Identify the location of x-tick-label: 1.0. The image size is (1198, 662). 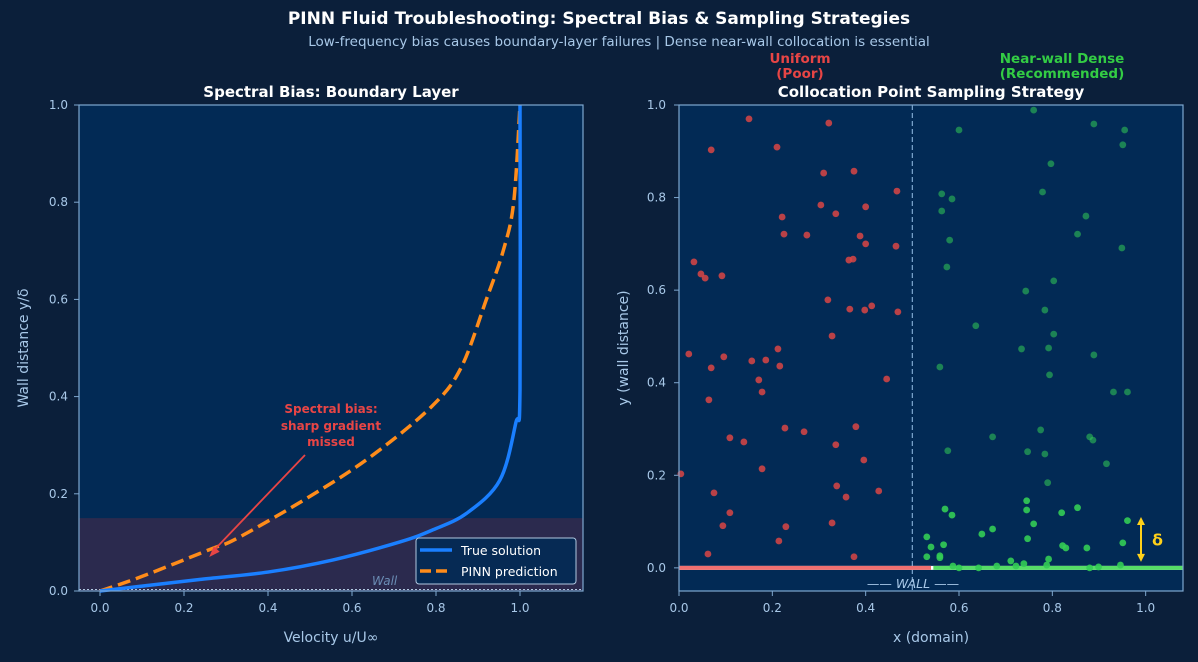
(519, 608).